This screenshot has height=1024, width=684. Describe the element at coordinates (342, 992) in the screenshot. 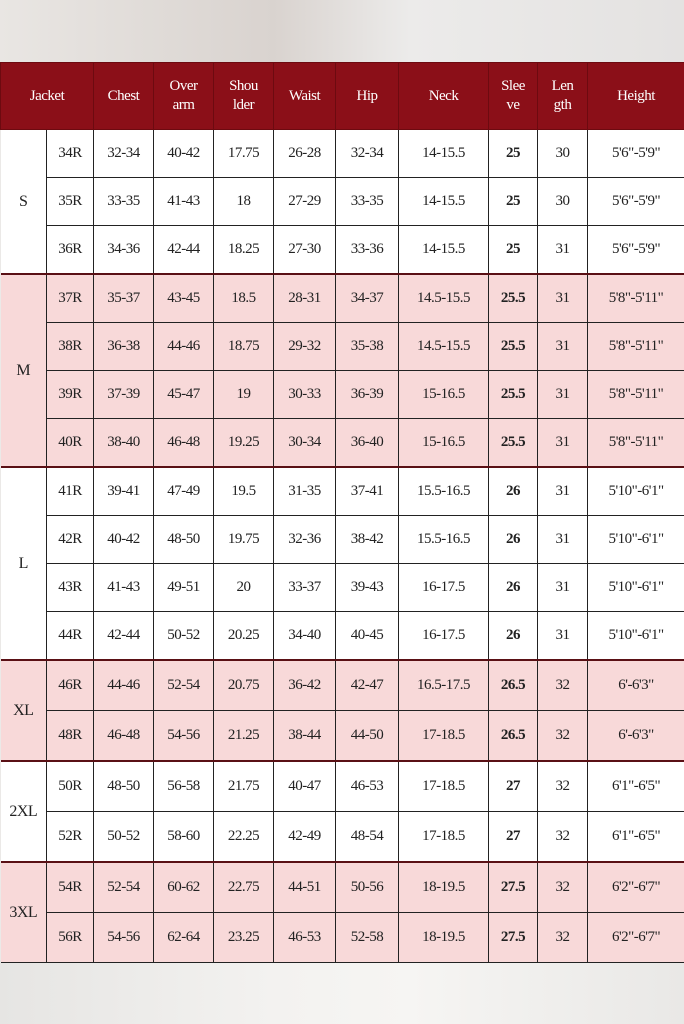

I see `background-photo-bottom` at that location.